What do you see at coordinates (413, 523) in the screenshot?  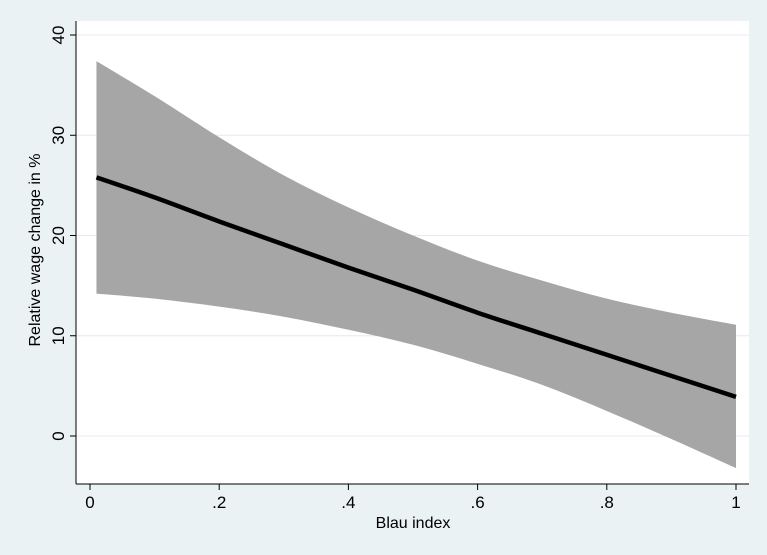 I see `x-axis-title: Blau index` at bounding box center [413, 523].